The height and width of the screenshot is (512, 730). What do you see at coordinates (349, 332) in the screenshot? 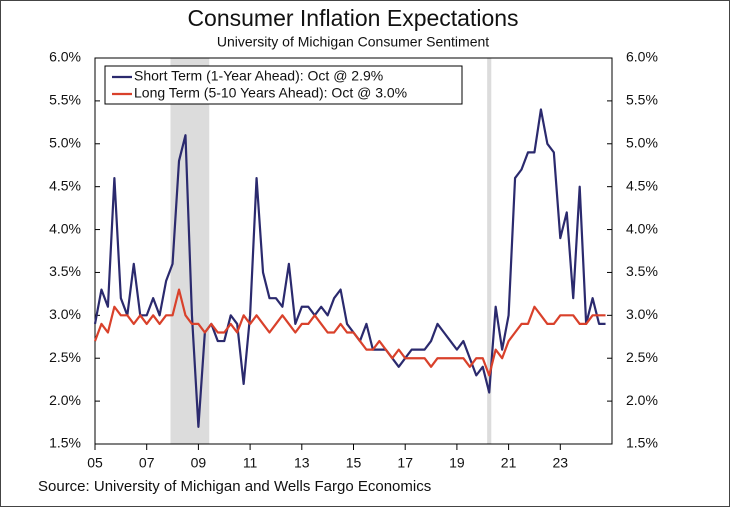
I see `series-line` at bounding box center [349, 332].